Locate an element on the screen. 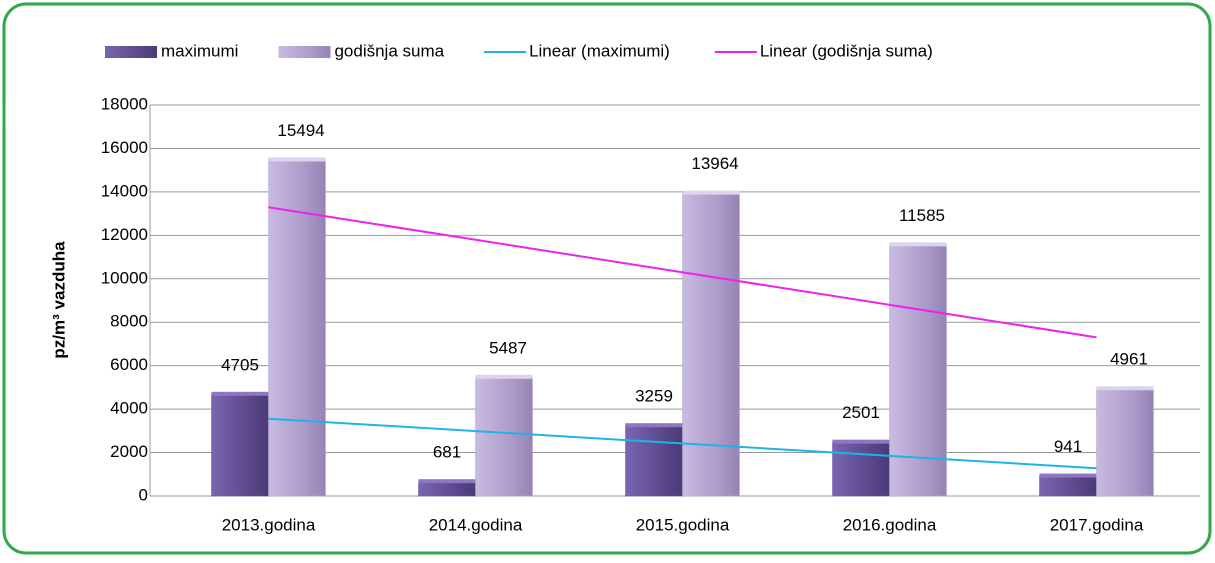 Image resolution: width=1215 pixels, height=563 pixels. legend-label: Linear (godišnja suma) is located at coordinates (846, 50).